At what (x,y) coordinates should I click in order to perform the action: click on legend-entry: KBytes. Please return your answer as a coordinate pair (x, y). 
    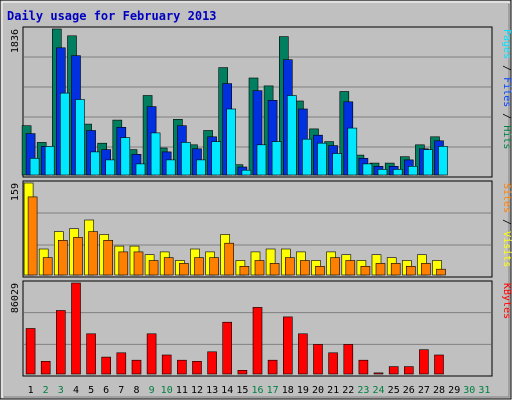
    Looking at the image, I should click on (506, 301).